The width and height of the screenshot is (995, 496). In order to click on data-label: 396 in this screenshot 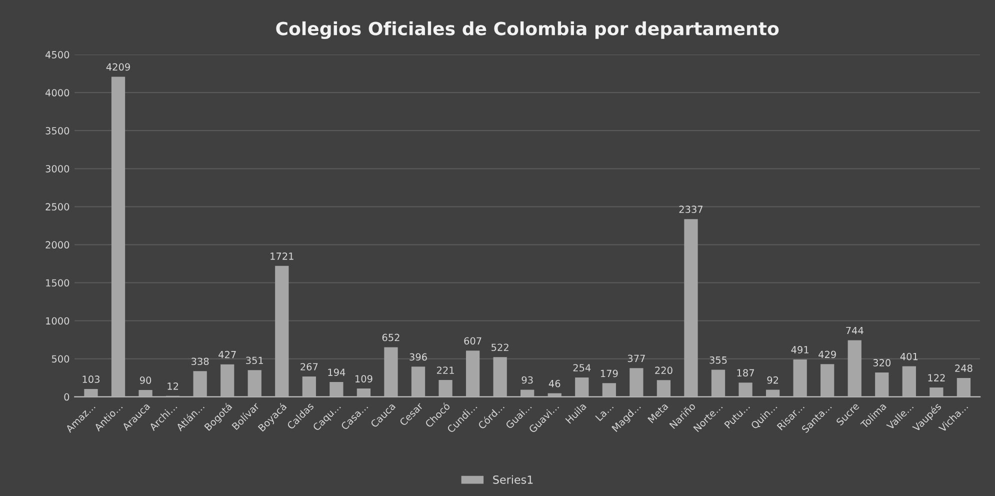, I will do `click(418, 357)`.